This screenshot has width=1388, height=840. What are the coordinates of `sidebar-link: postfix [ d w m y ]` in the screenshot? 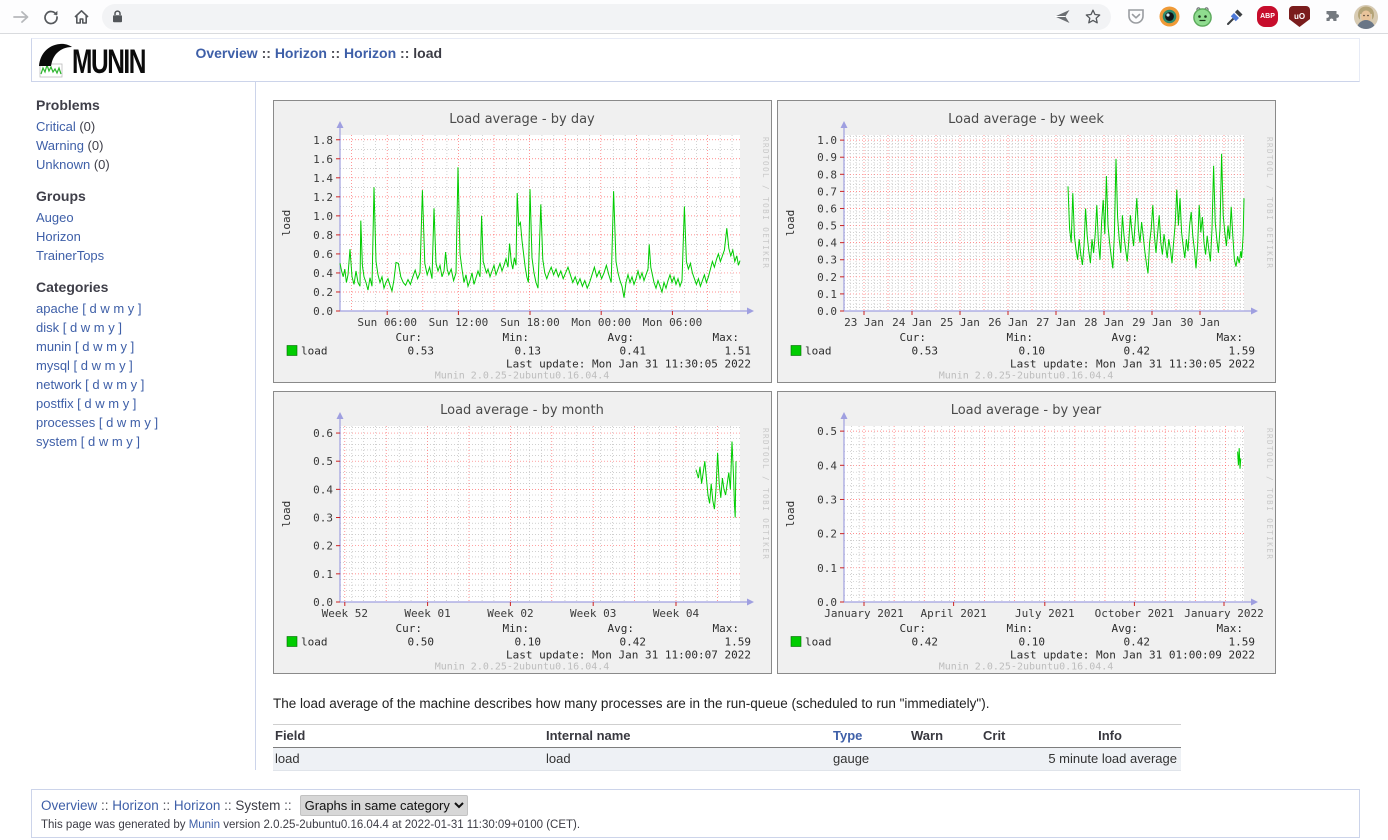 It's located at (86, 403).